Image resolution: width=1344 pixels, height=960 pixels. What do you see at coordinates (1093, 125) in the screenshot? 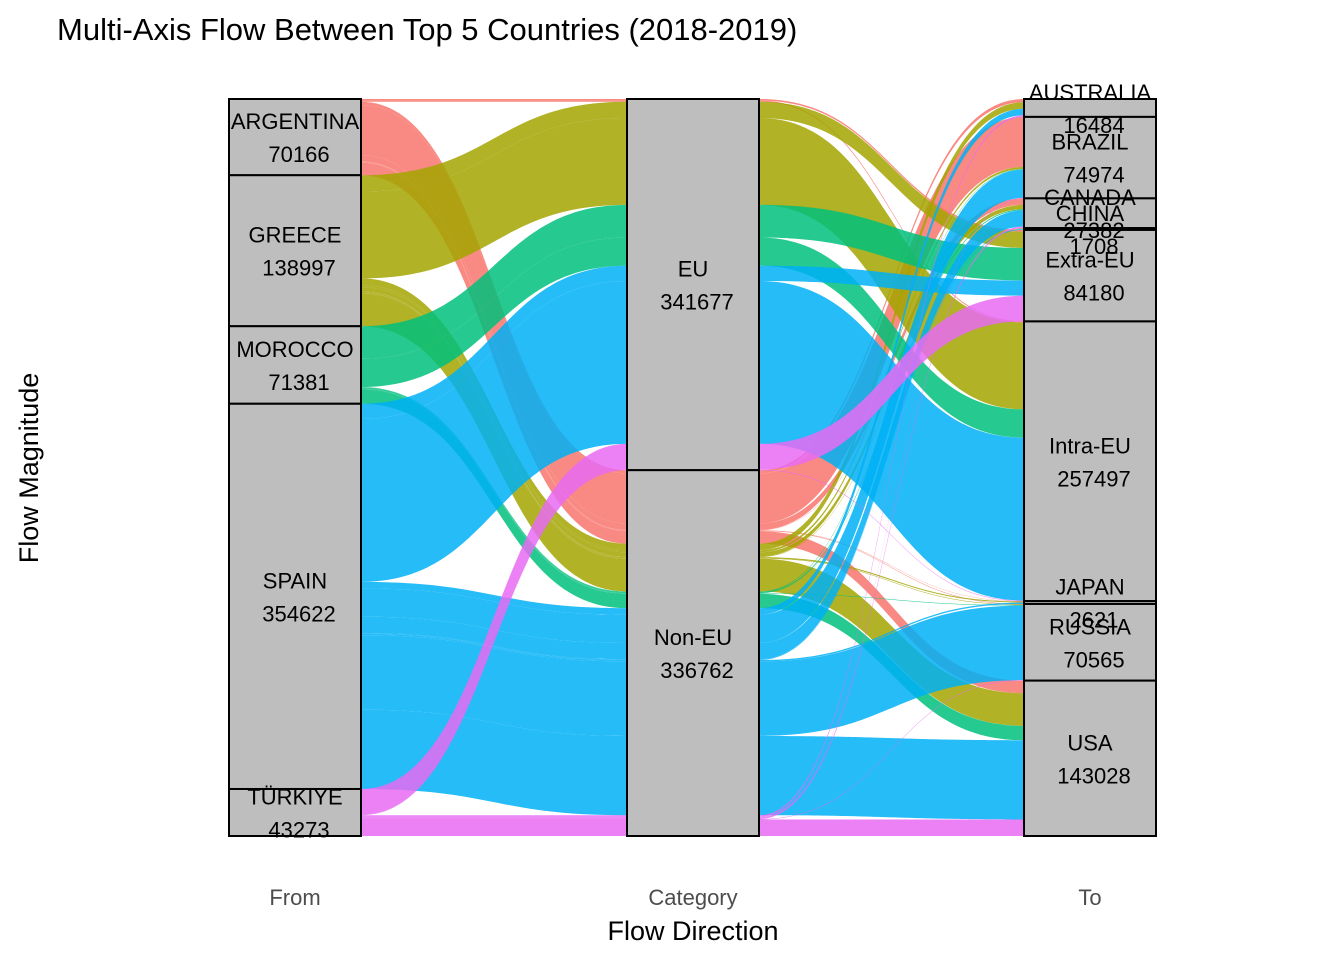
I see `stratum-value-australia: 16484` at bounding box center [1093, 125].